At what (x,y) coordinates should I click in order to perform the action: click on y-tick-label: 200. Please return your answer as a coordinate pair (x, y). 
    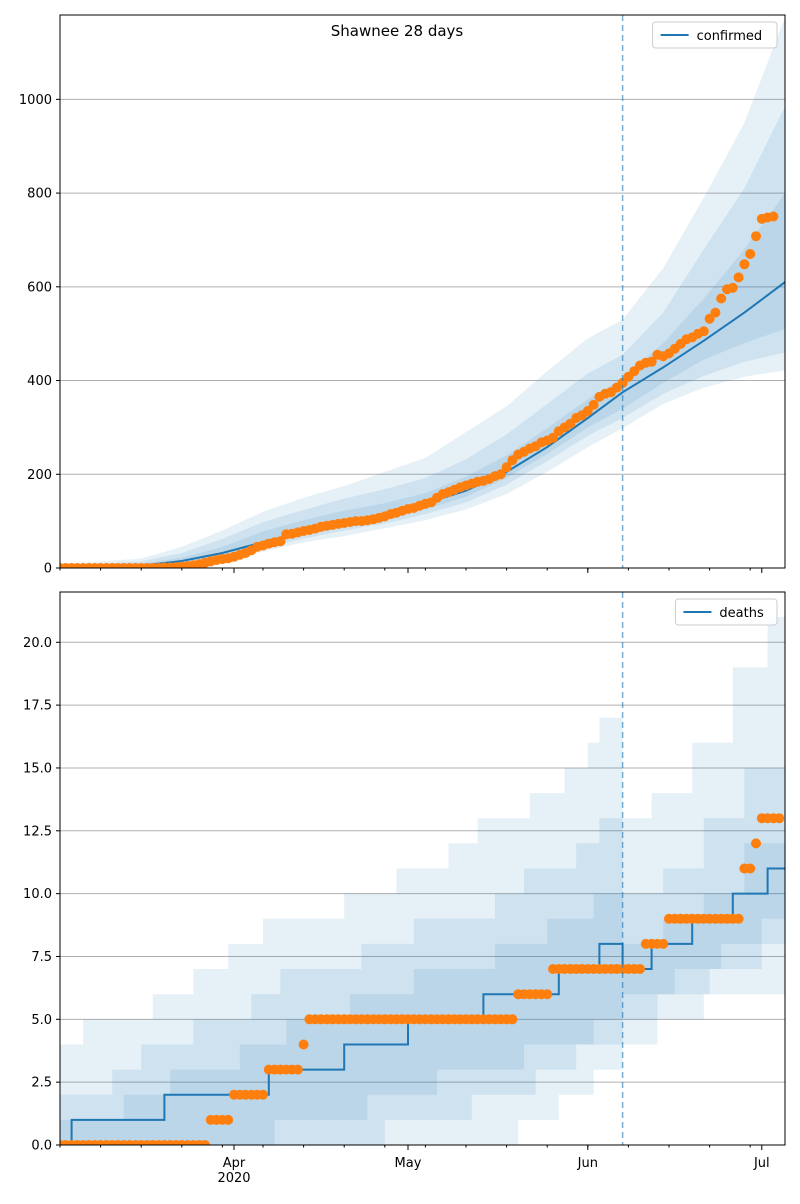
    Looking at the image, I should click on (39, 475).